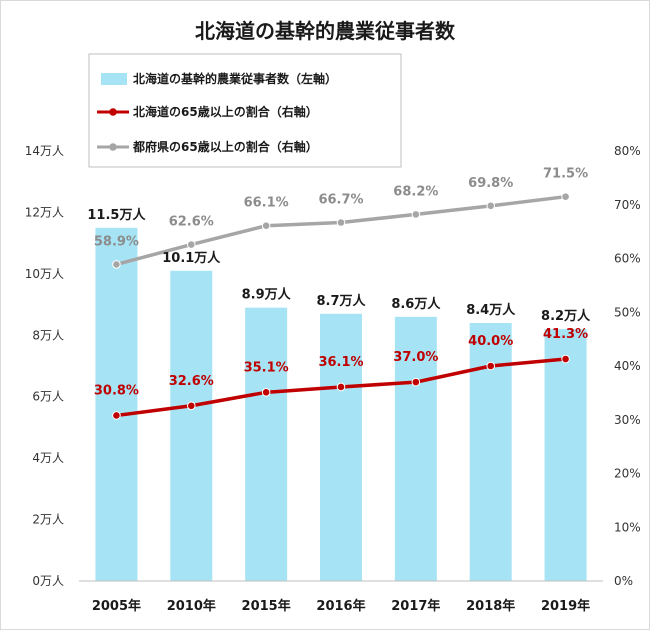  What do you see at coordinates (191, 222) in the screenshot?
I see `prefectures-ratio-label: 62.6%` at bounding box center [191, 222].